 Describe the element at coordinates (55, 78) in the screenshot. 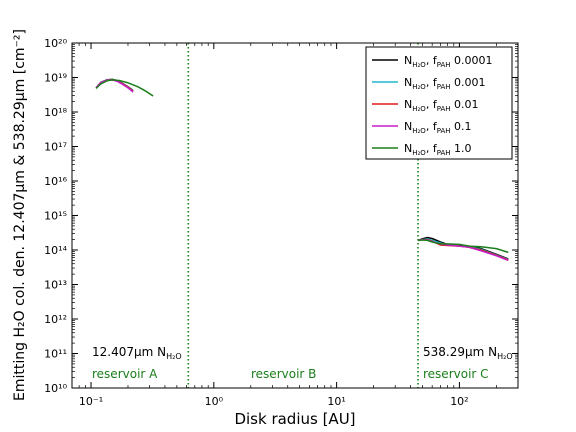

I see `y-tick-label: 10¹⁹` at that location.